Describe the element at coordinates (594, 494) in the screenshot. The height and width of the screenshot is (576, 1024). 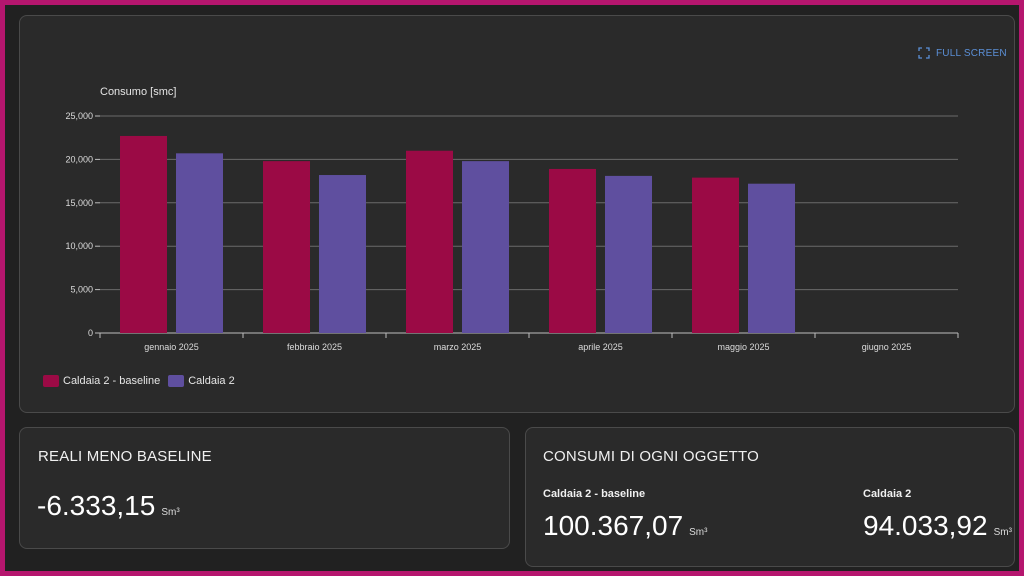
I see `consumi-item-label-baseline: Caldaia 2 - baseline` at that location.